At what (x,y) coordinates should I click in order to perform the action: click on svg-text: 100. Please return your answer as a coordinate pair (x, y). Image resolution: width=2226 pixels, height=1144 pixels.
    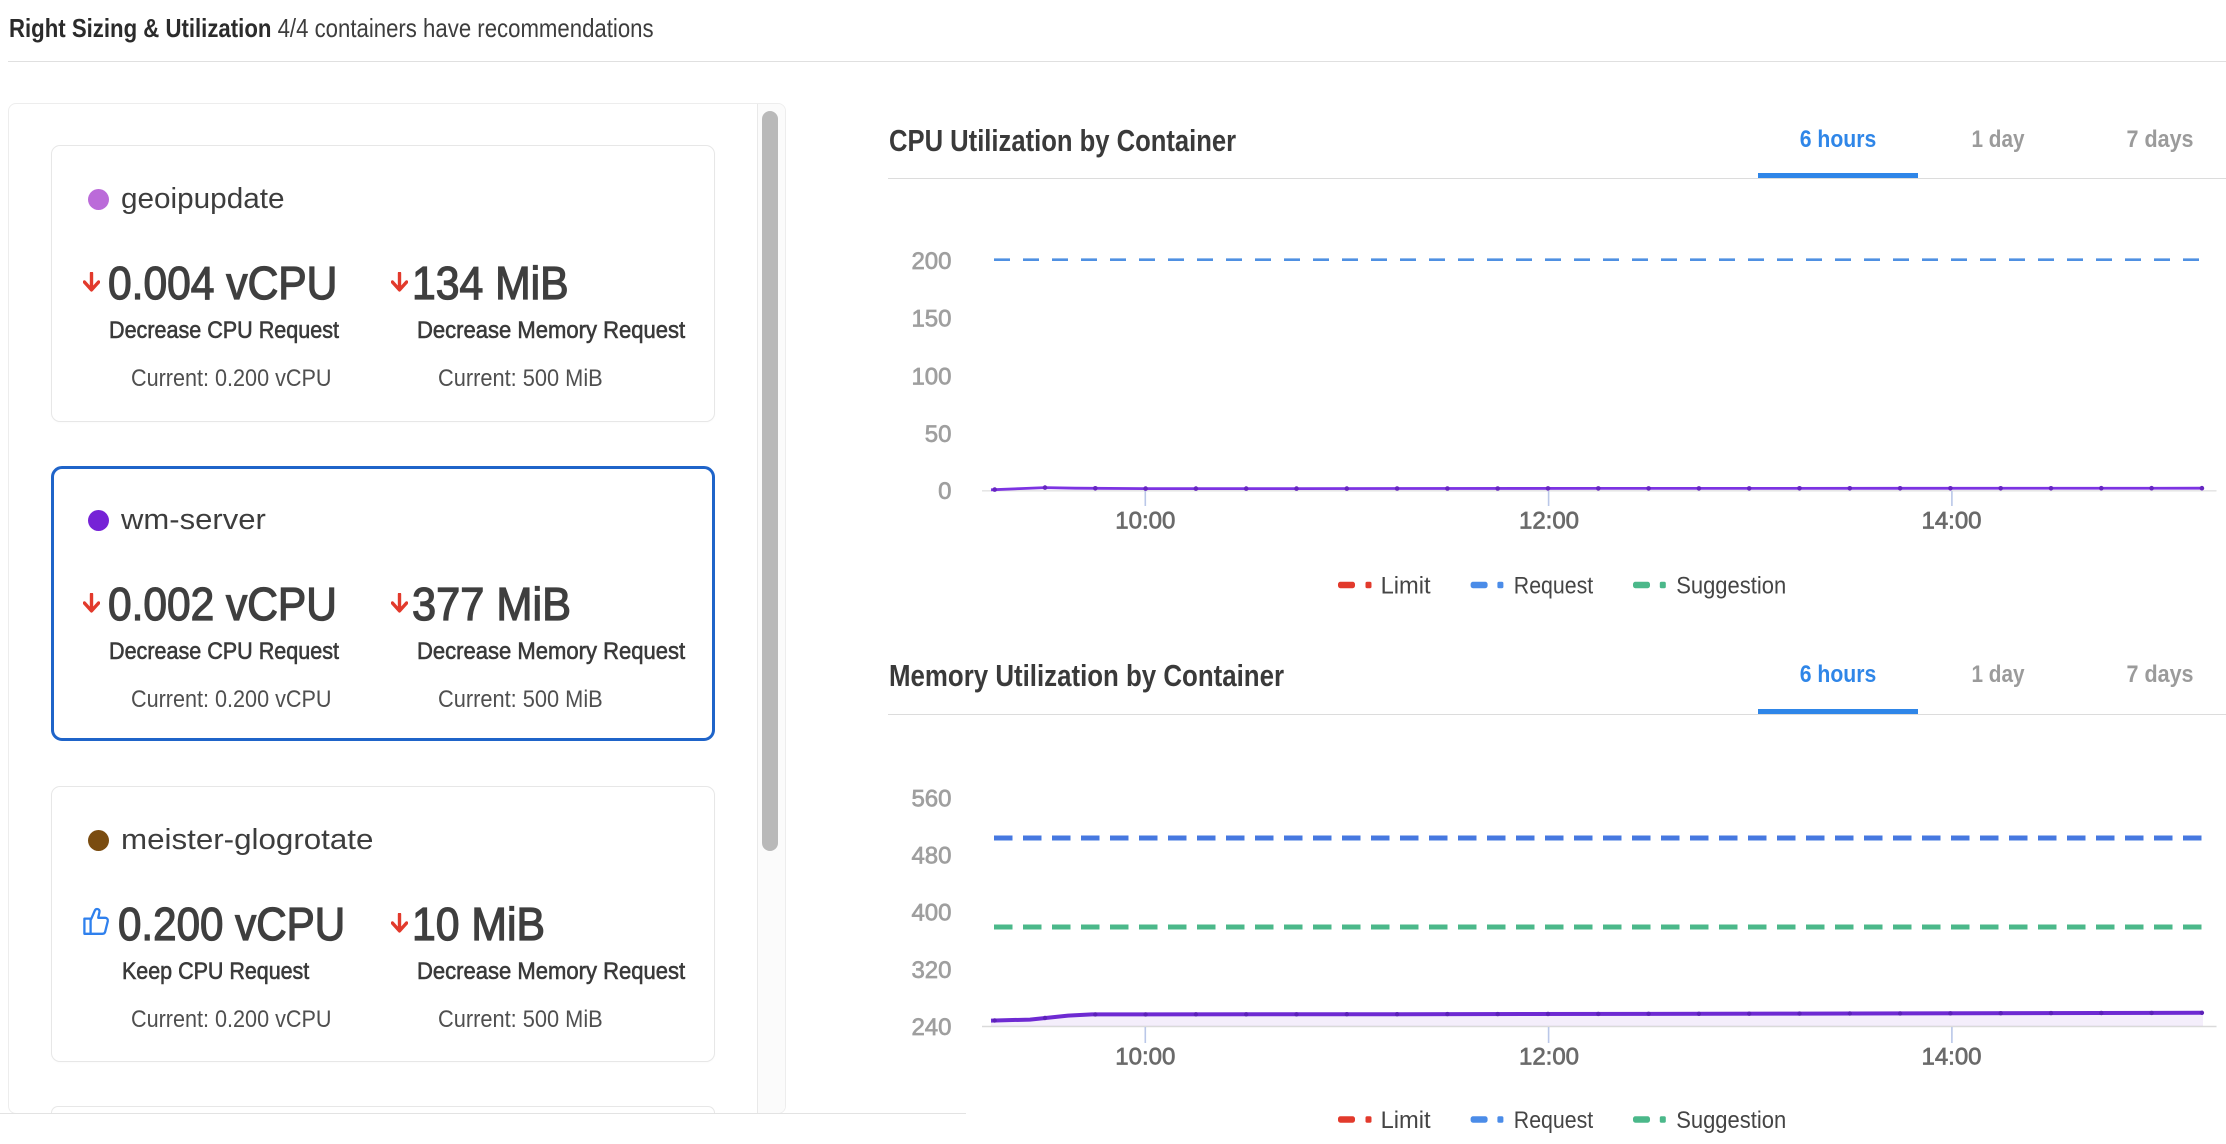
    Looking at the image, I should click on (931, 376).